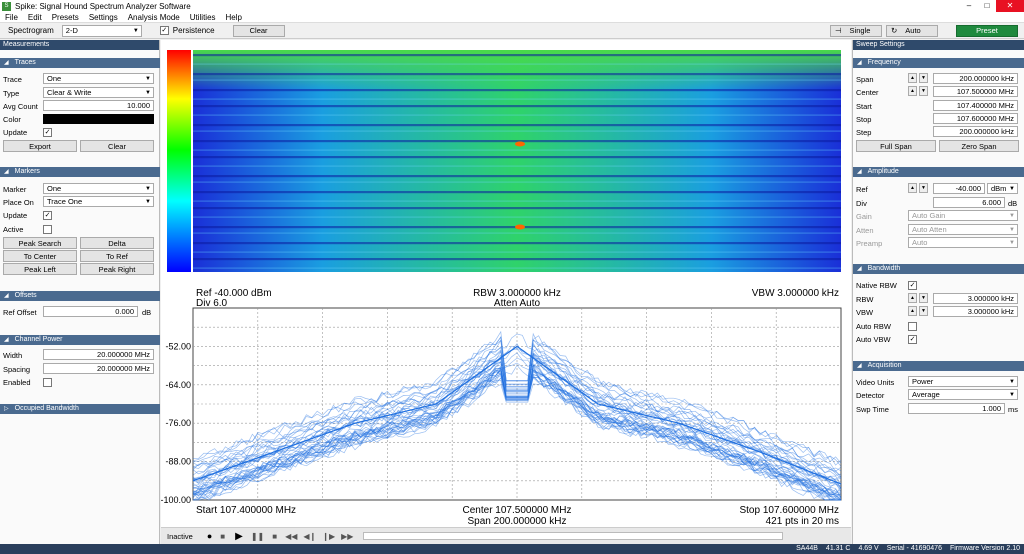  What do you see at coordinates (959, 188) in the screenshot?
I see `ref-input: -40.000` at bounding box center [959, 188].